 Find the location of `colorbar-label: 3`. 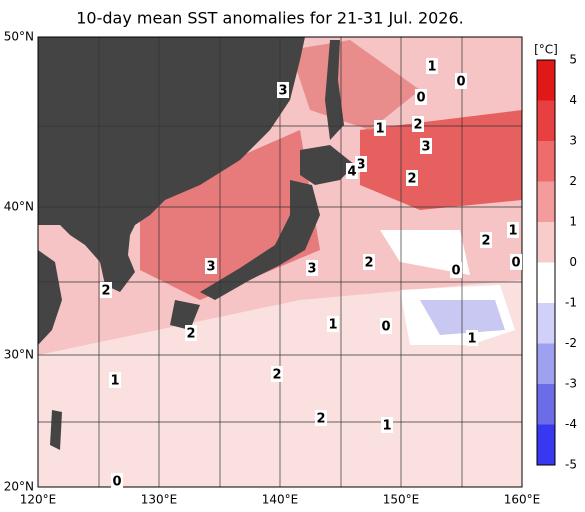

colorbar-label: 3 is located at coordinates (573, 141).